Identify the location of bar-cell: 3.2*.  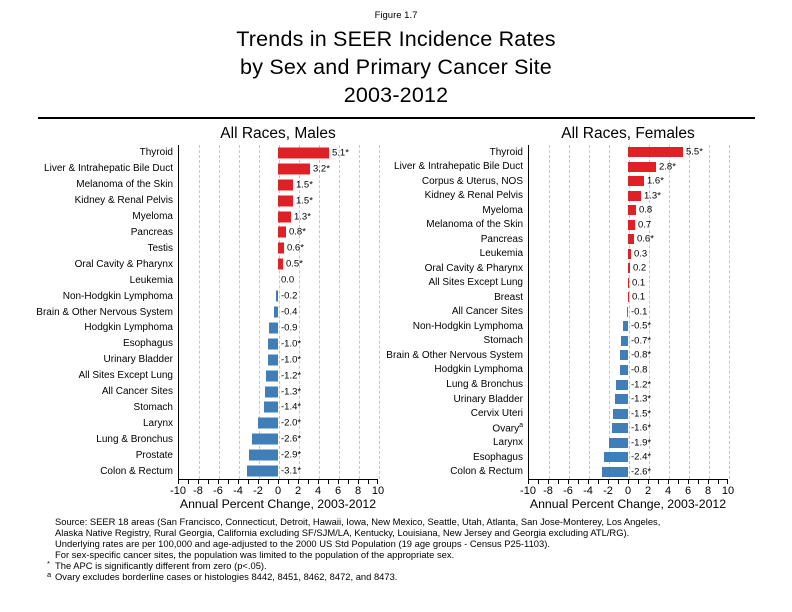
(278, 169).